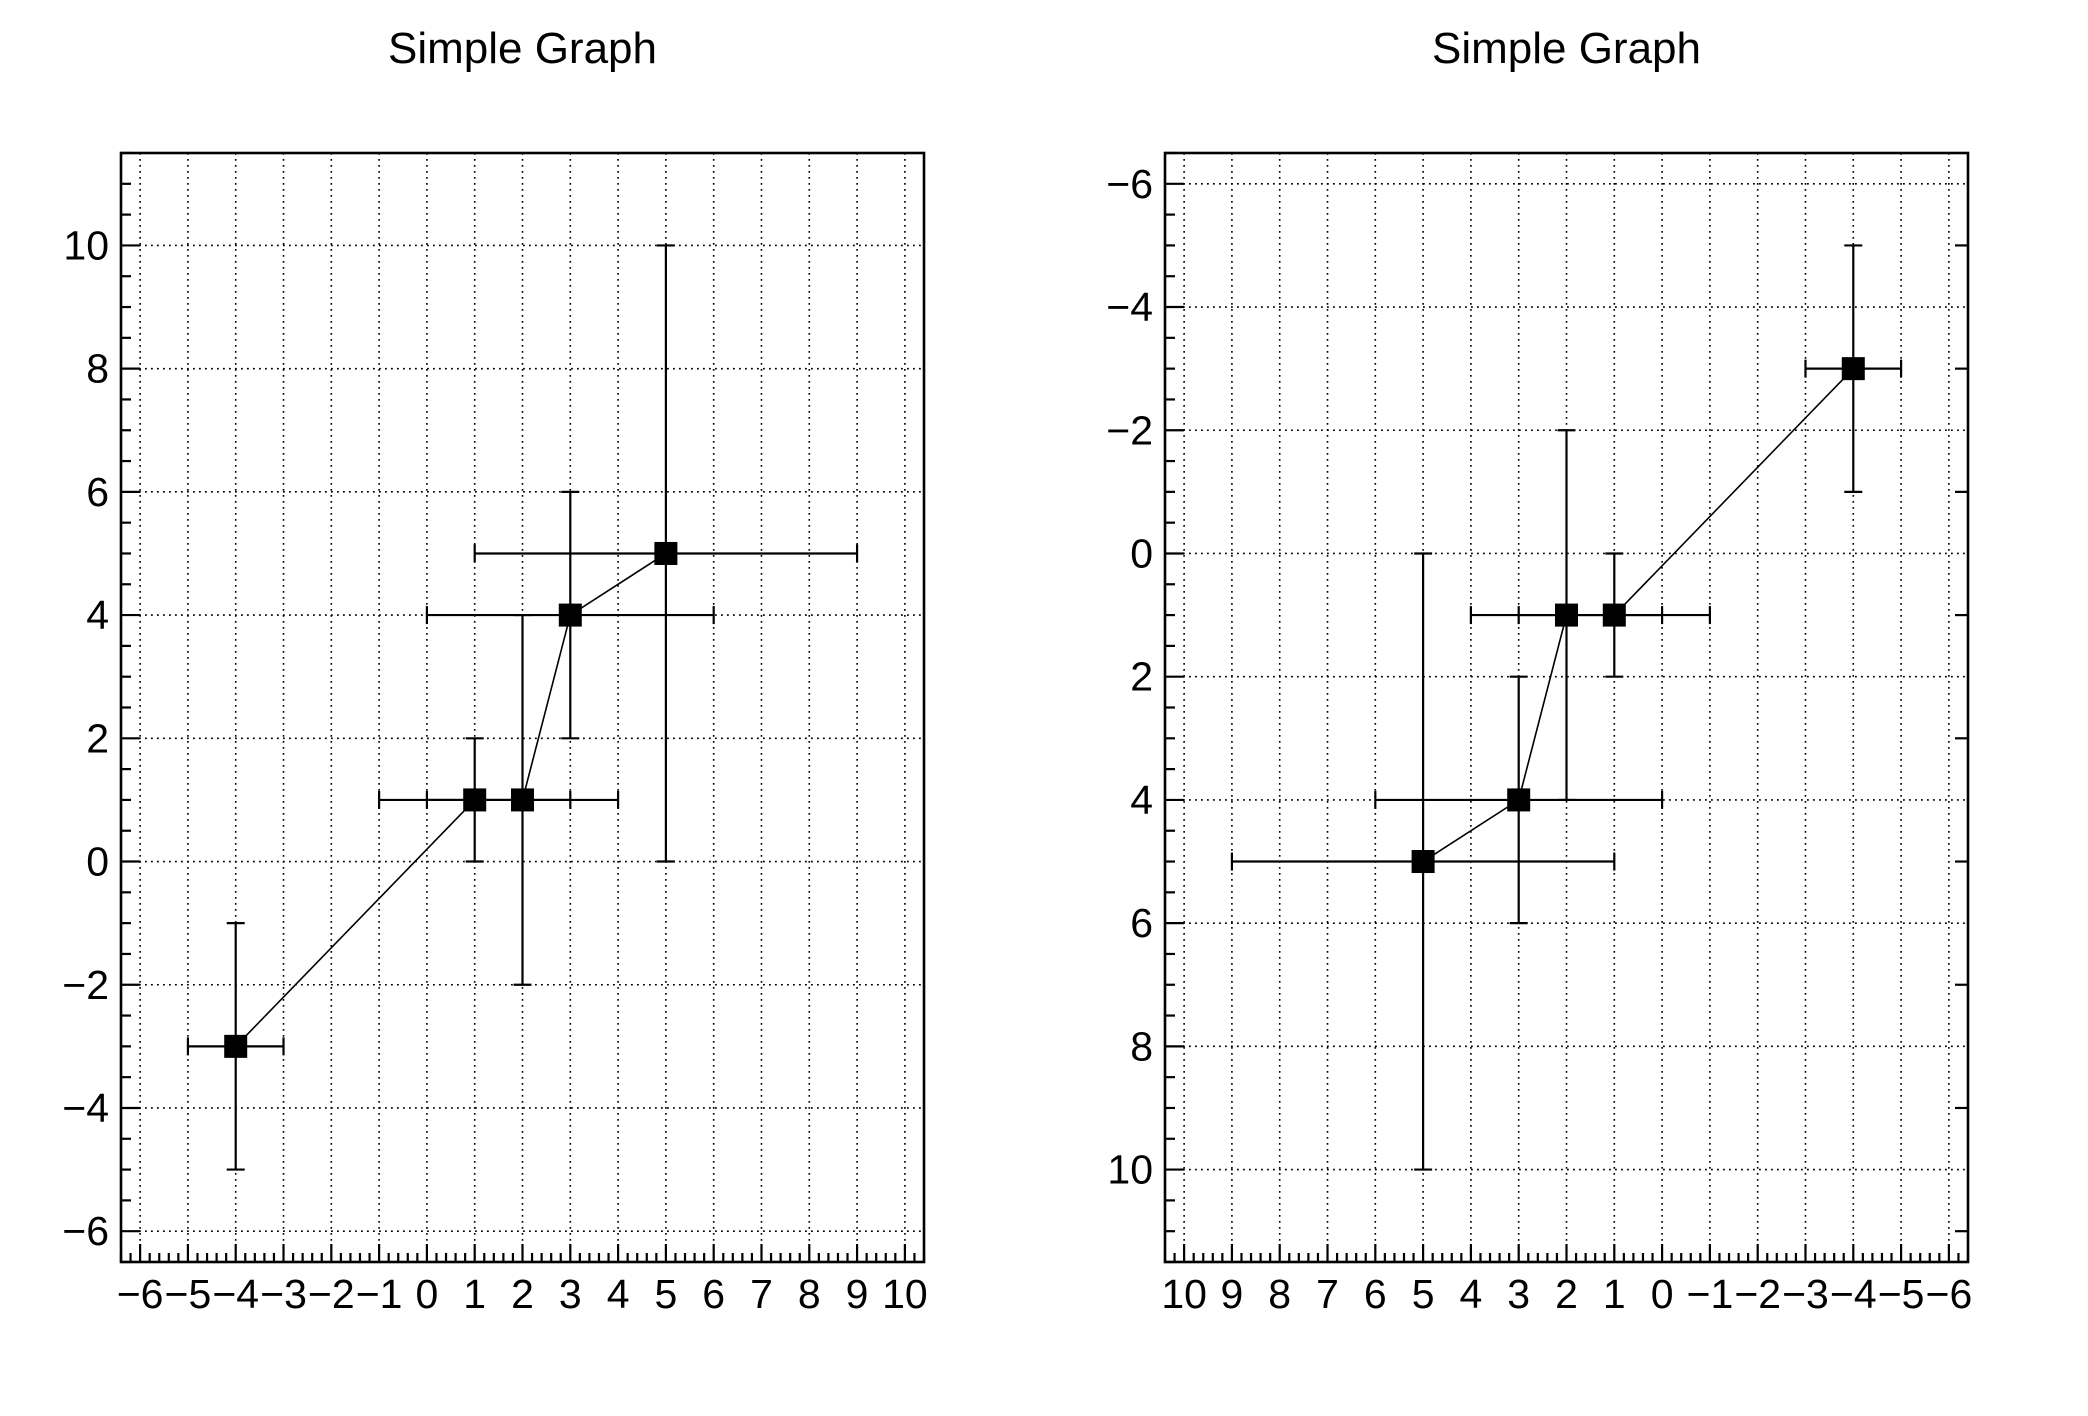 Image resolution: width=2088 pixels, height=1416 pixels. What do you see at coordinates (1566, 48) in the screenshot?
I see `chart-title-right: Simple Graph` at bounding box center [1566, 48].